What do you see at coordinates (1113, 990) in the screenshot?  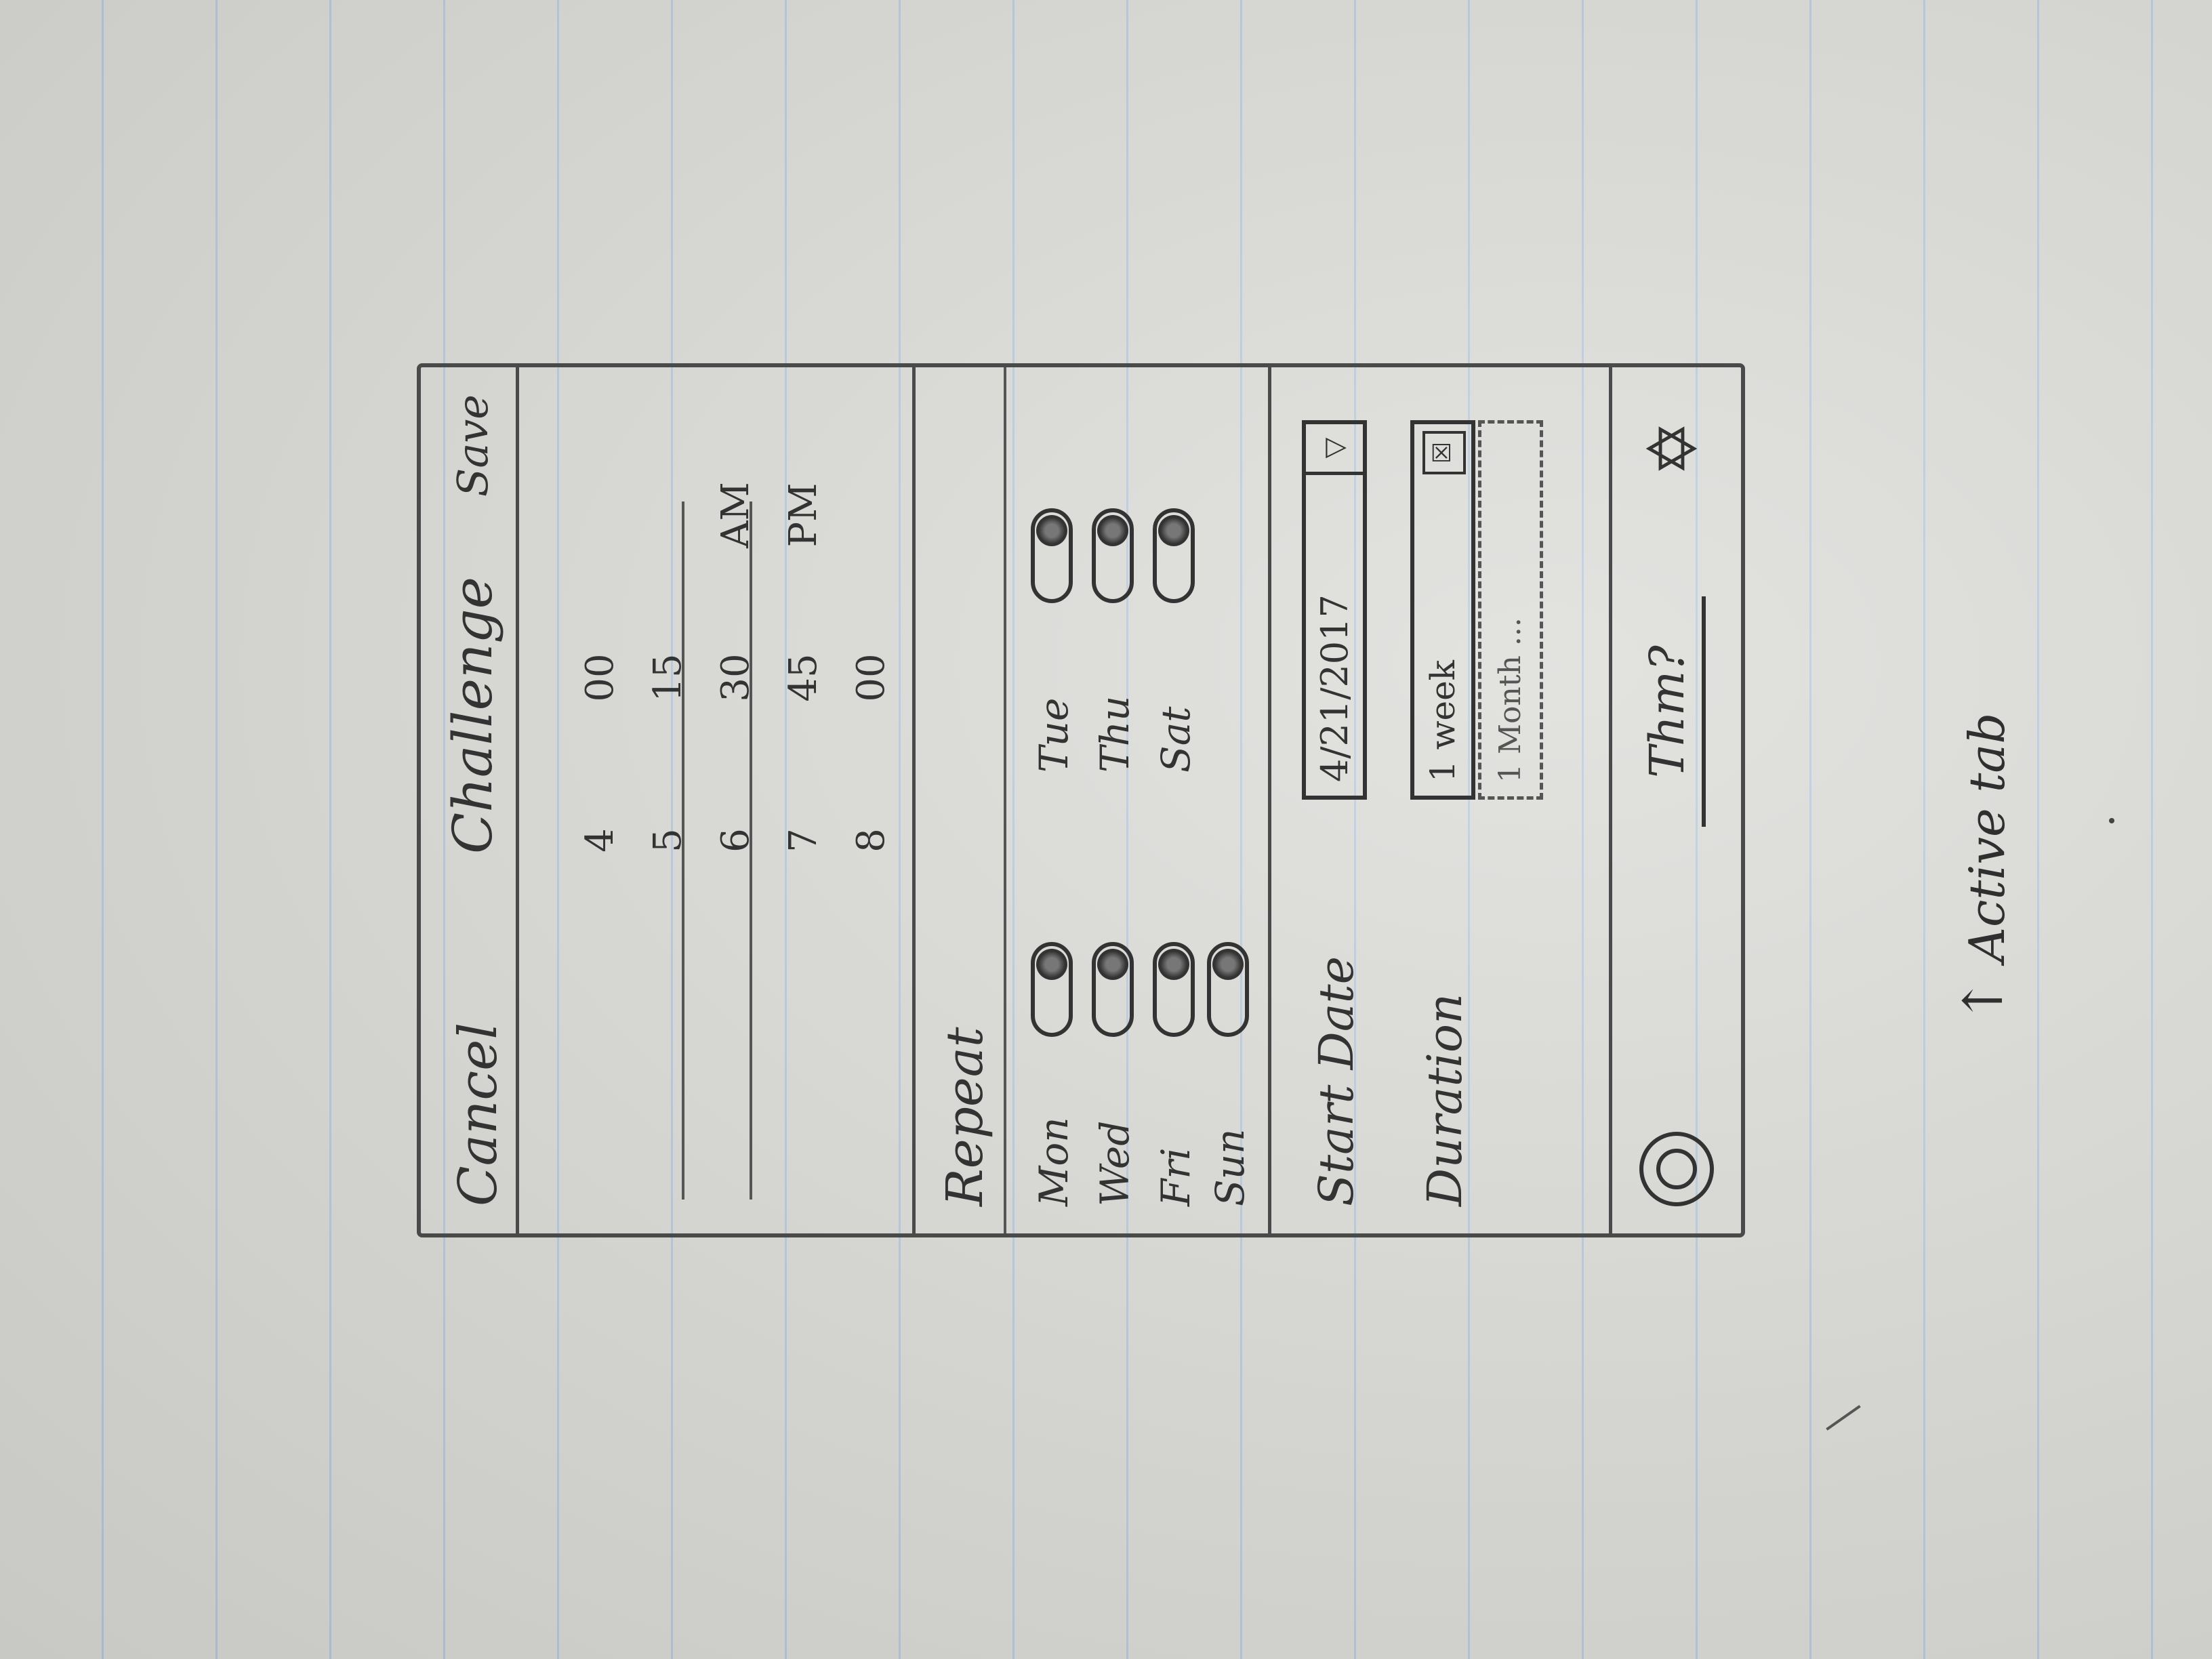 I see `toggle-wed` at bounding box center [1113, 990].